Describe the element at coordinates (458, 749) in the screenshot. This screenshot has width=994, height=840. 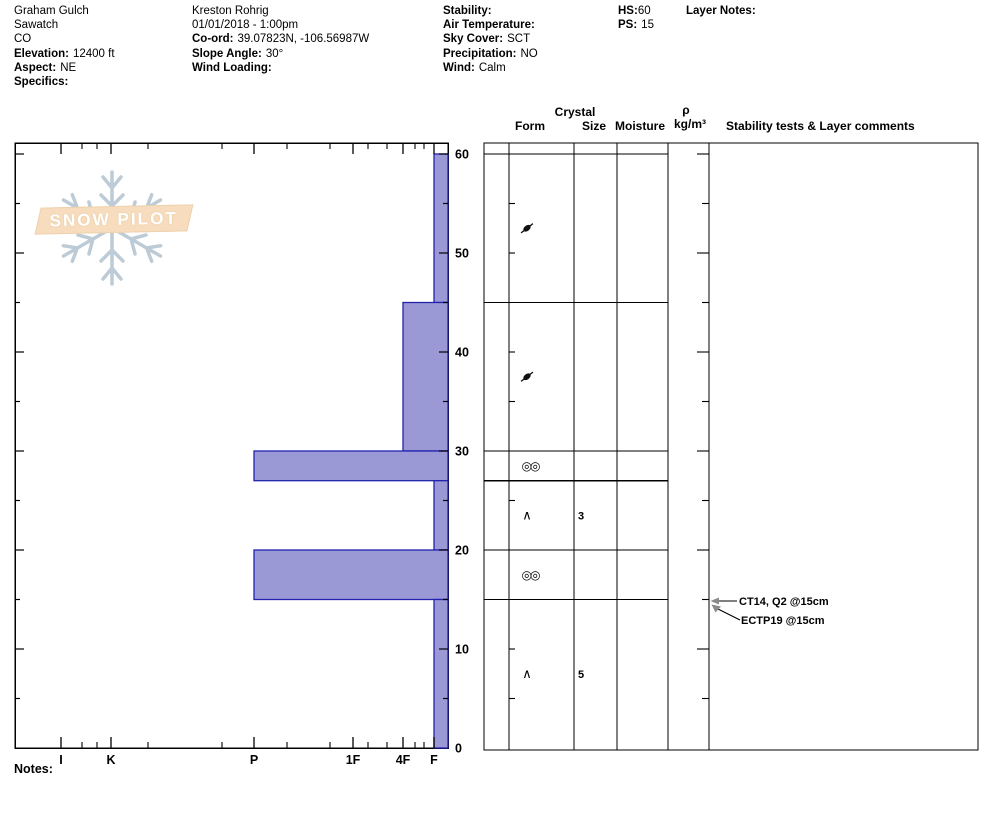
I see `depth-tick-label: 0` at that location.